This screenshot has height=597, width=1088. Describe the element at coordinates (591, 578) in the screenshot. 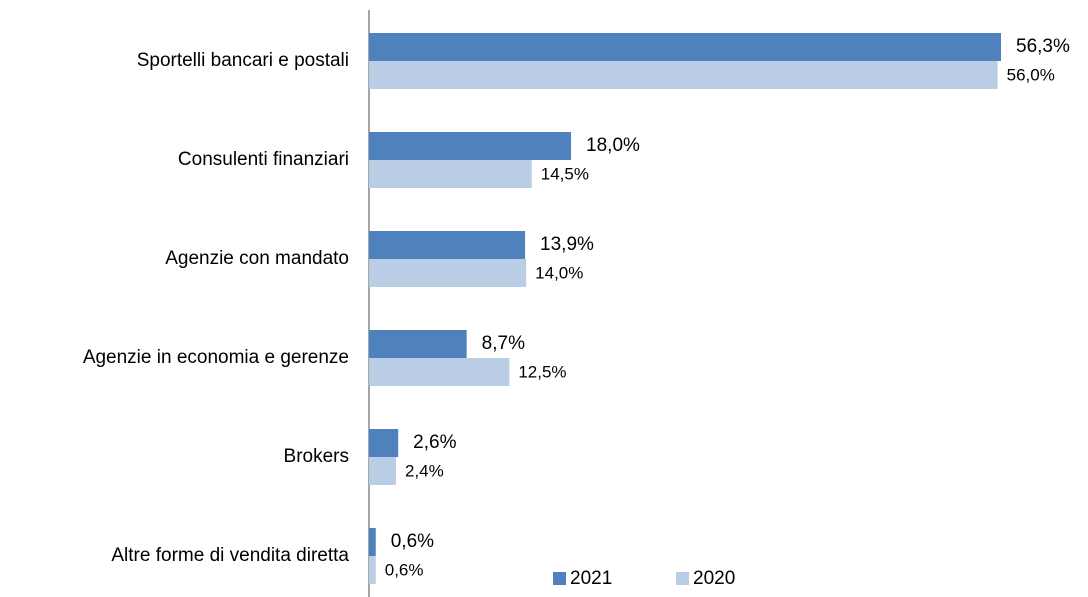

I see `legend-label: 2021` at that location.